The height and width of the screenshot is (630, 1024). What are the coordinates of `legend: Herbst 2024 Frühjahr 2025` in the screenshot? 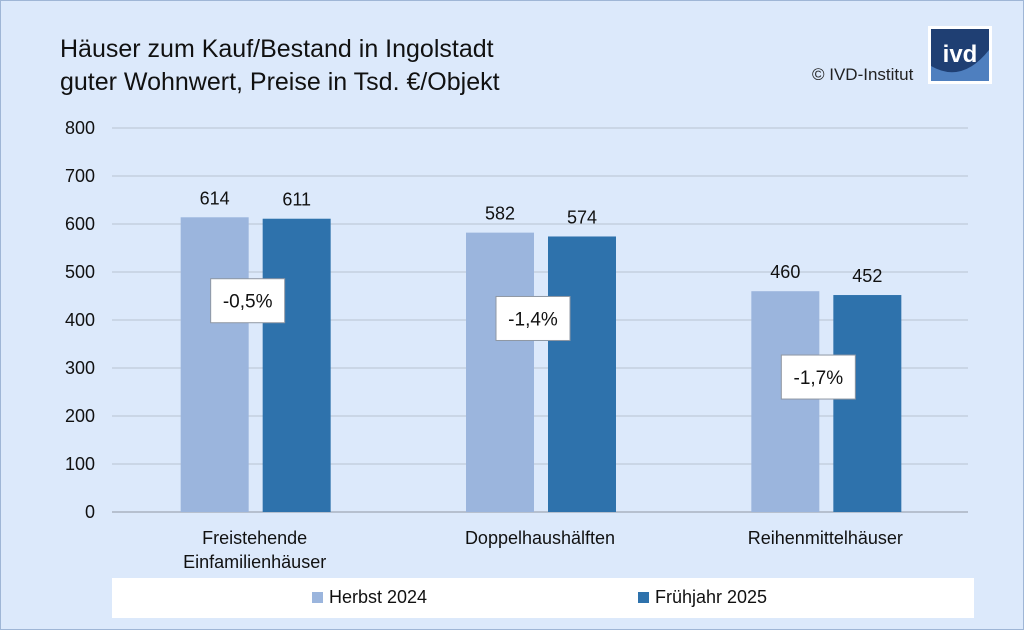 It's located at (543, 598).